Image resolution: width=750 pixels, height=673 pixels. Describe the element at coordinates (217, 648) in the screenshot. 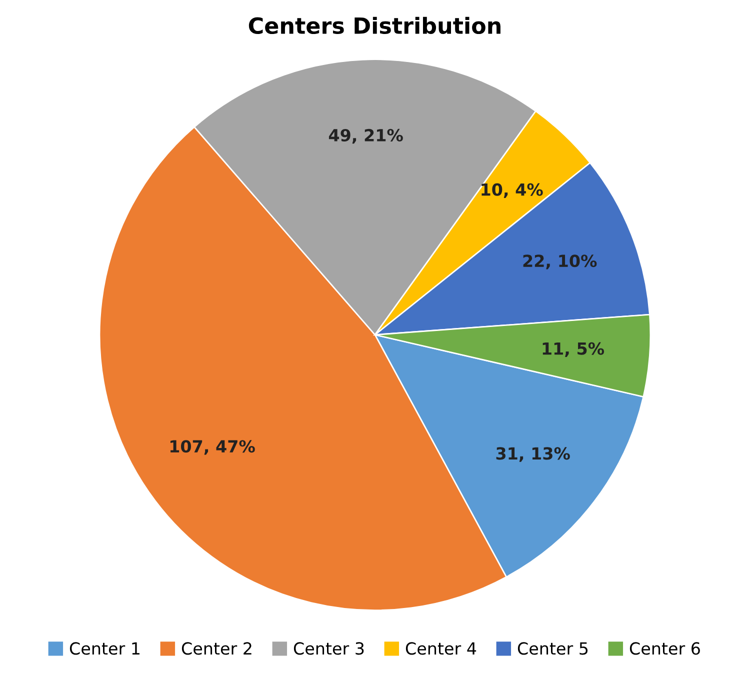

I see `legend-label: Center 2` at that location.